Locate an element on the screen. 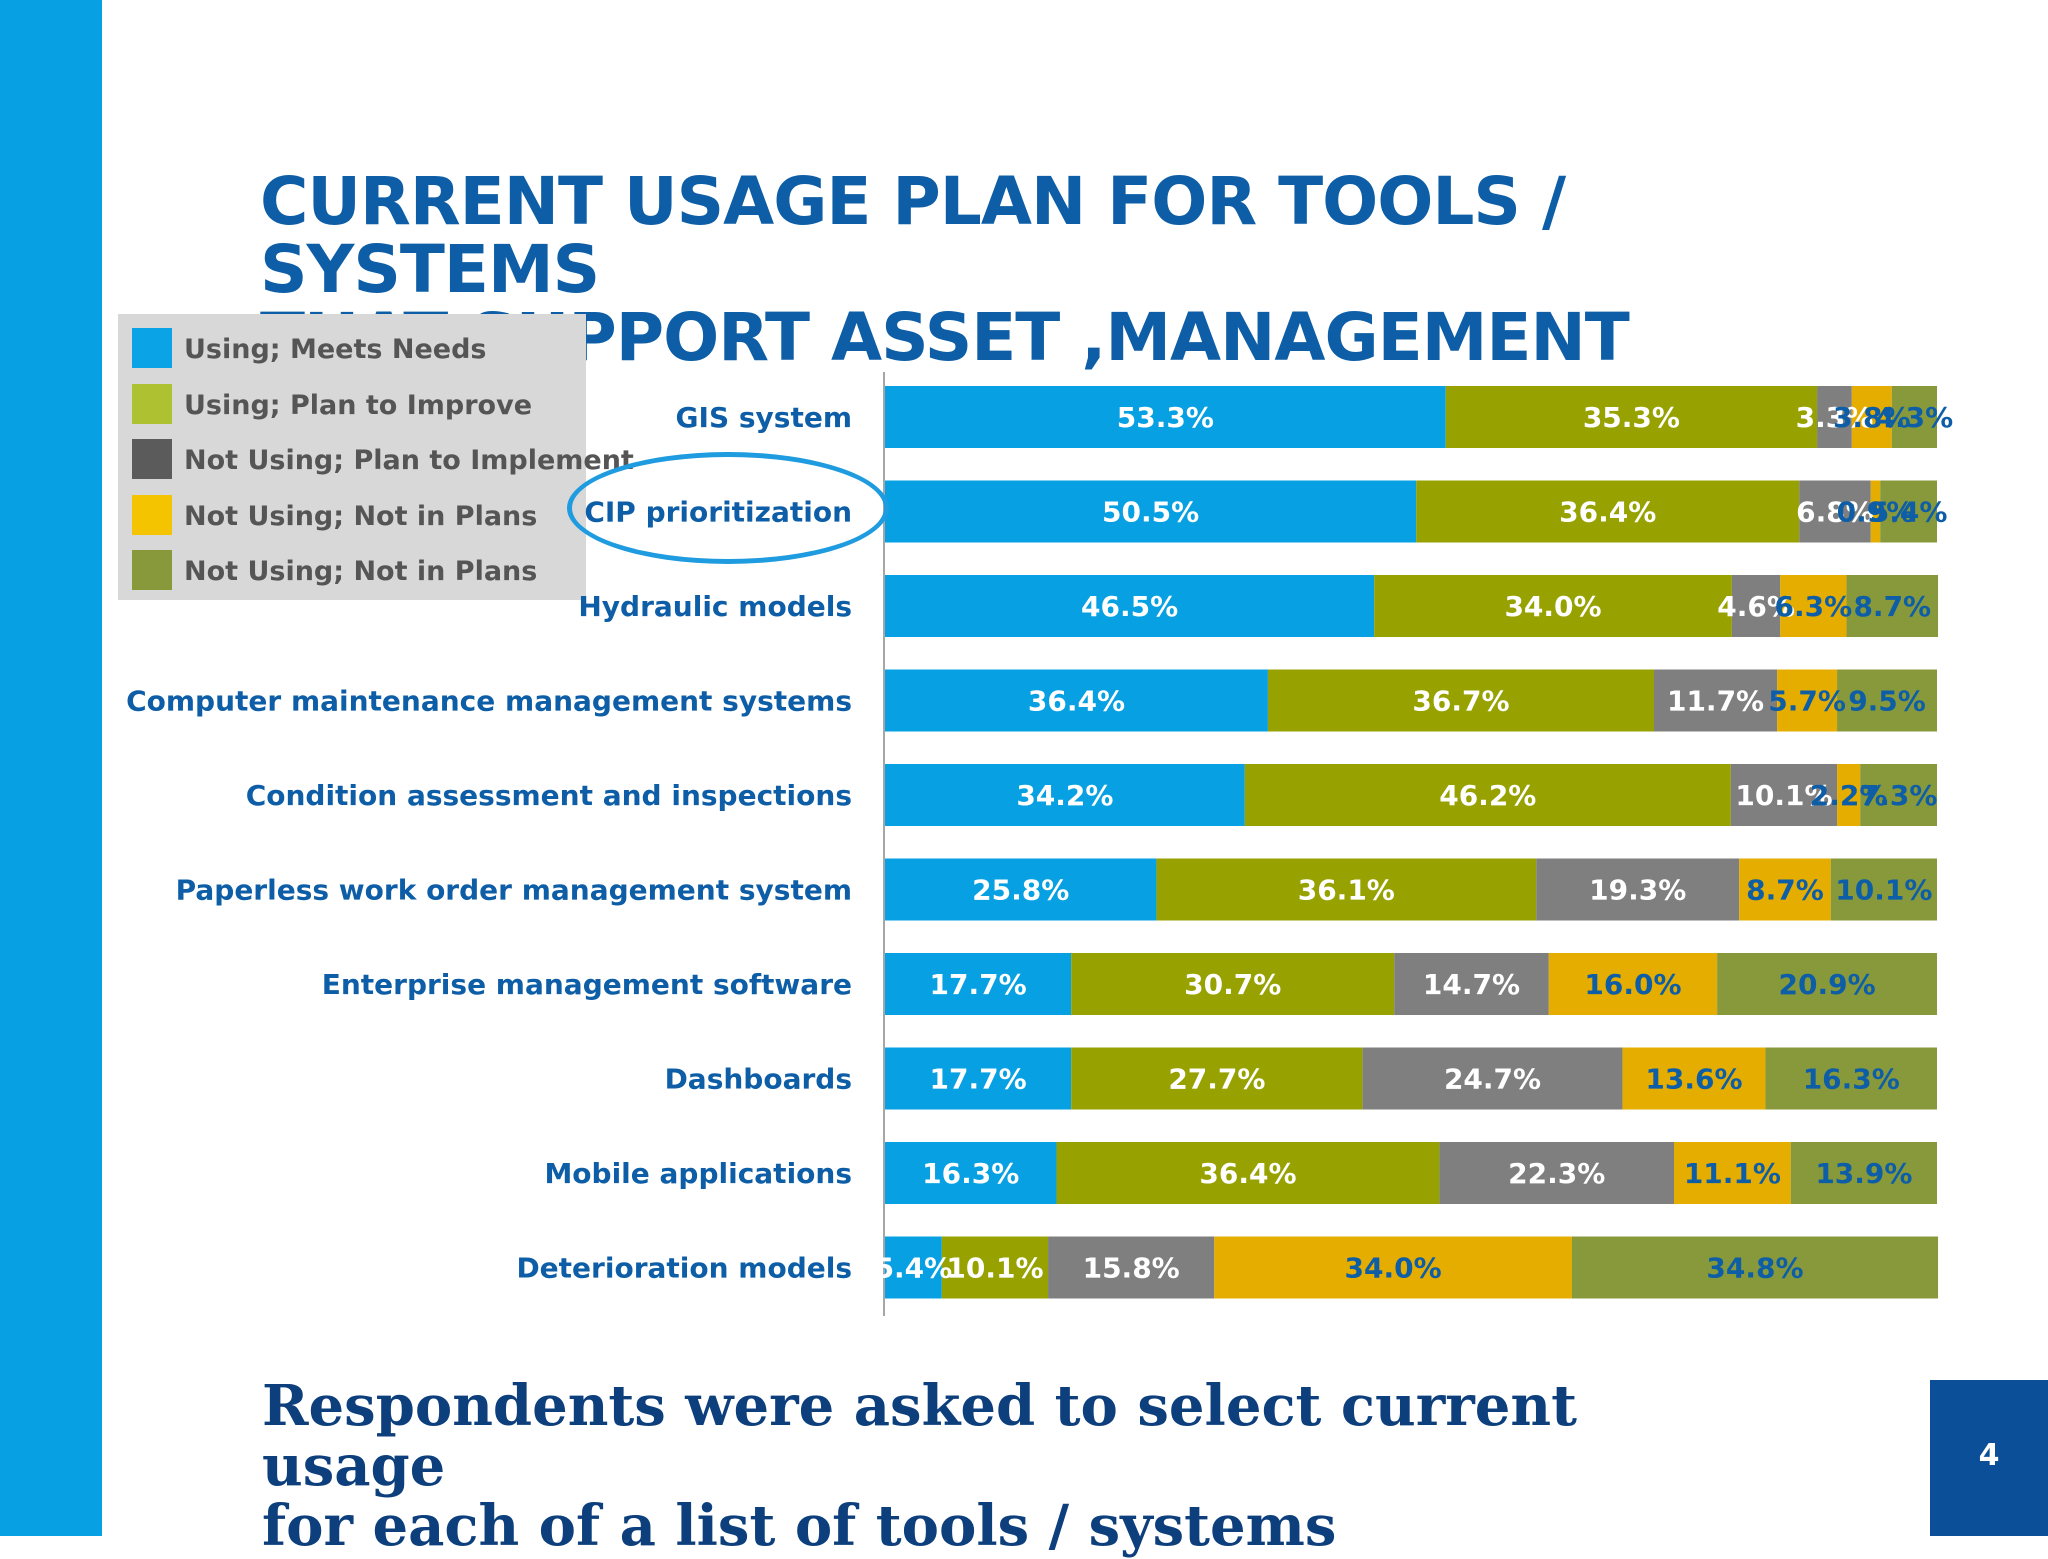  data-label-computer-maintenance-management-systems-series-2: 36.7% is located at coordinates (1460, 701).